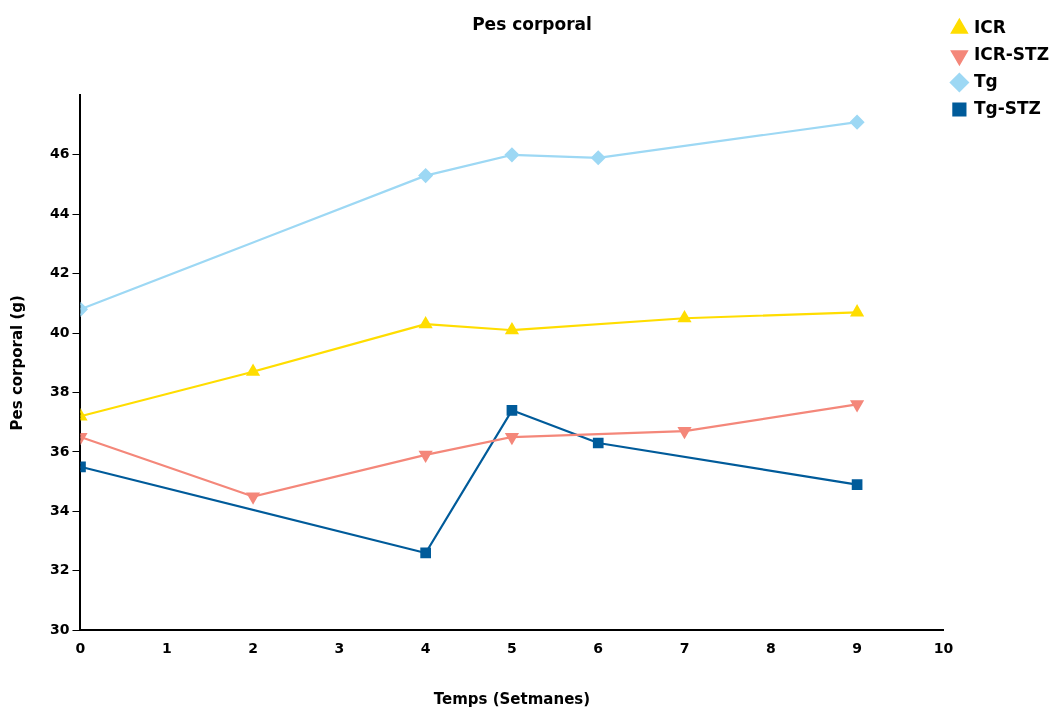 This screenshot has height=718, width=1064. What do you see at coordinates (512, 698) in the screenshot?
I see `x-axis-title: Temps (Setmanes)` at bounding box center [512, 698].